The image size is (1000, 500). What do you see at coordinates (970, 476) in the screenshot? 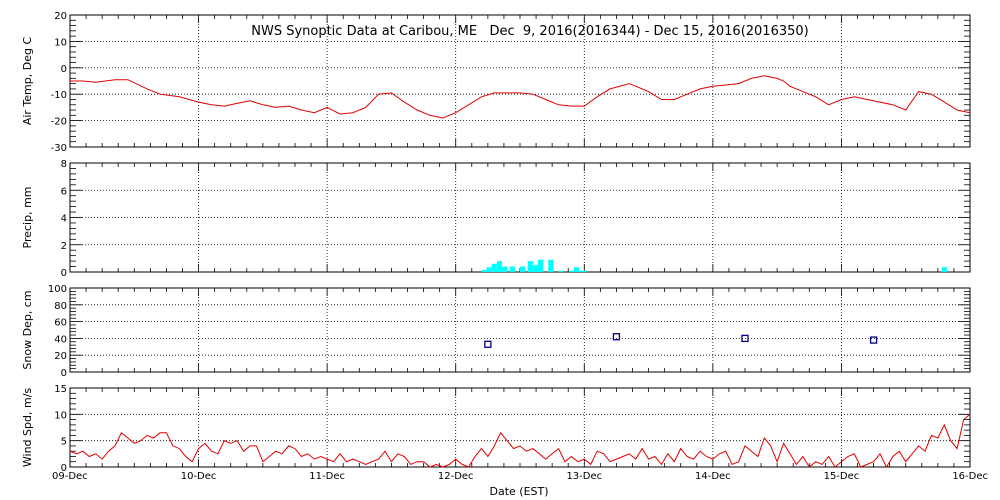
I see `x-tick-label: 16-Dec` at bounding box center [970, 476].